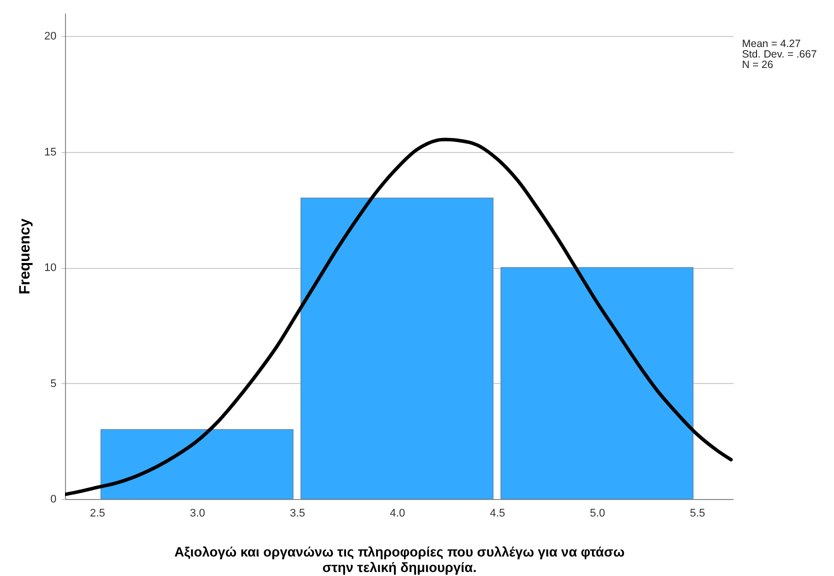 This screenshot has height=576, width=834. What do you see at coordinates (198, 514) in the screenshot?
I see `x-tick-label: 3.0` at bounding box center [198, 514].